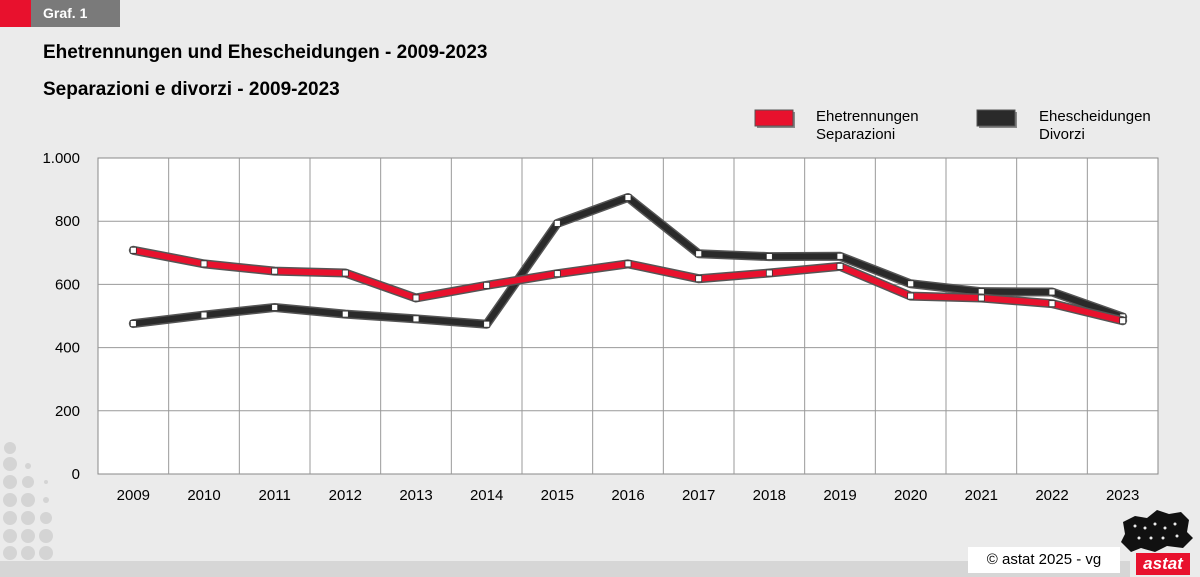  I want to click on x-tick-label: 2014, so click(486, 495).